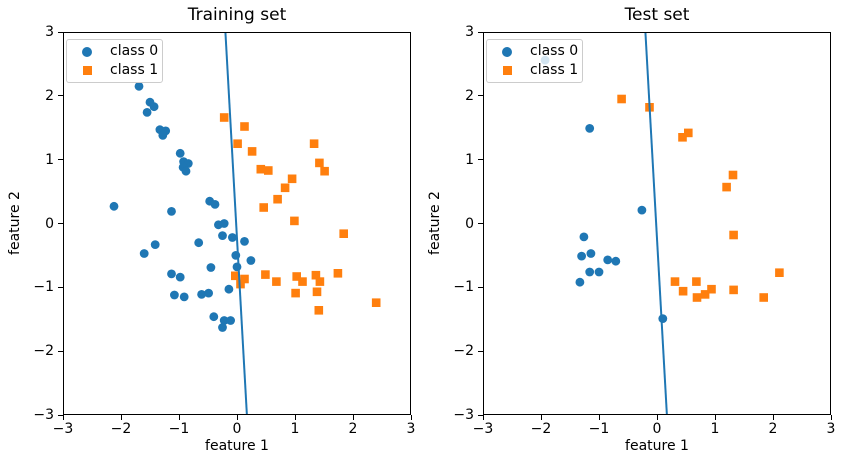  What do you see at coordinates (469, 223) in the screenshot?
I see `y-tick-label: 0` at bounding box center [469, 223].